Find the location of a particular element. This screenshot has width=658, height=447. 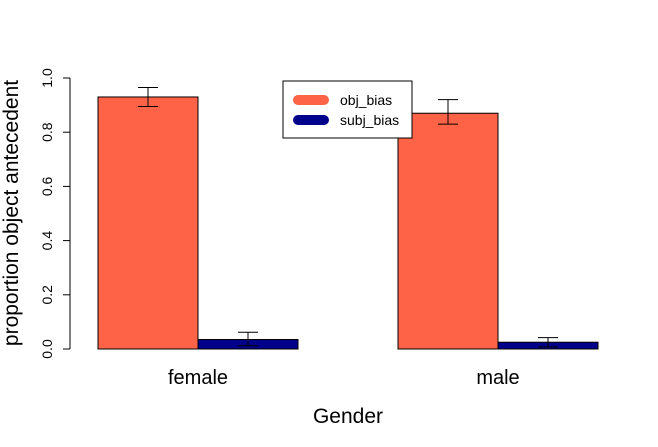

y-axis-title: proportion object antecedent is located at coordinates (11, 213).